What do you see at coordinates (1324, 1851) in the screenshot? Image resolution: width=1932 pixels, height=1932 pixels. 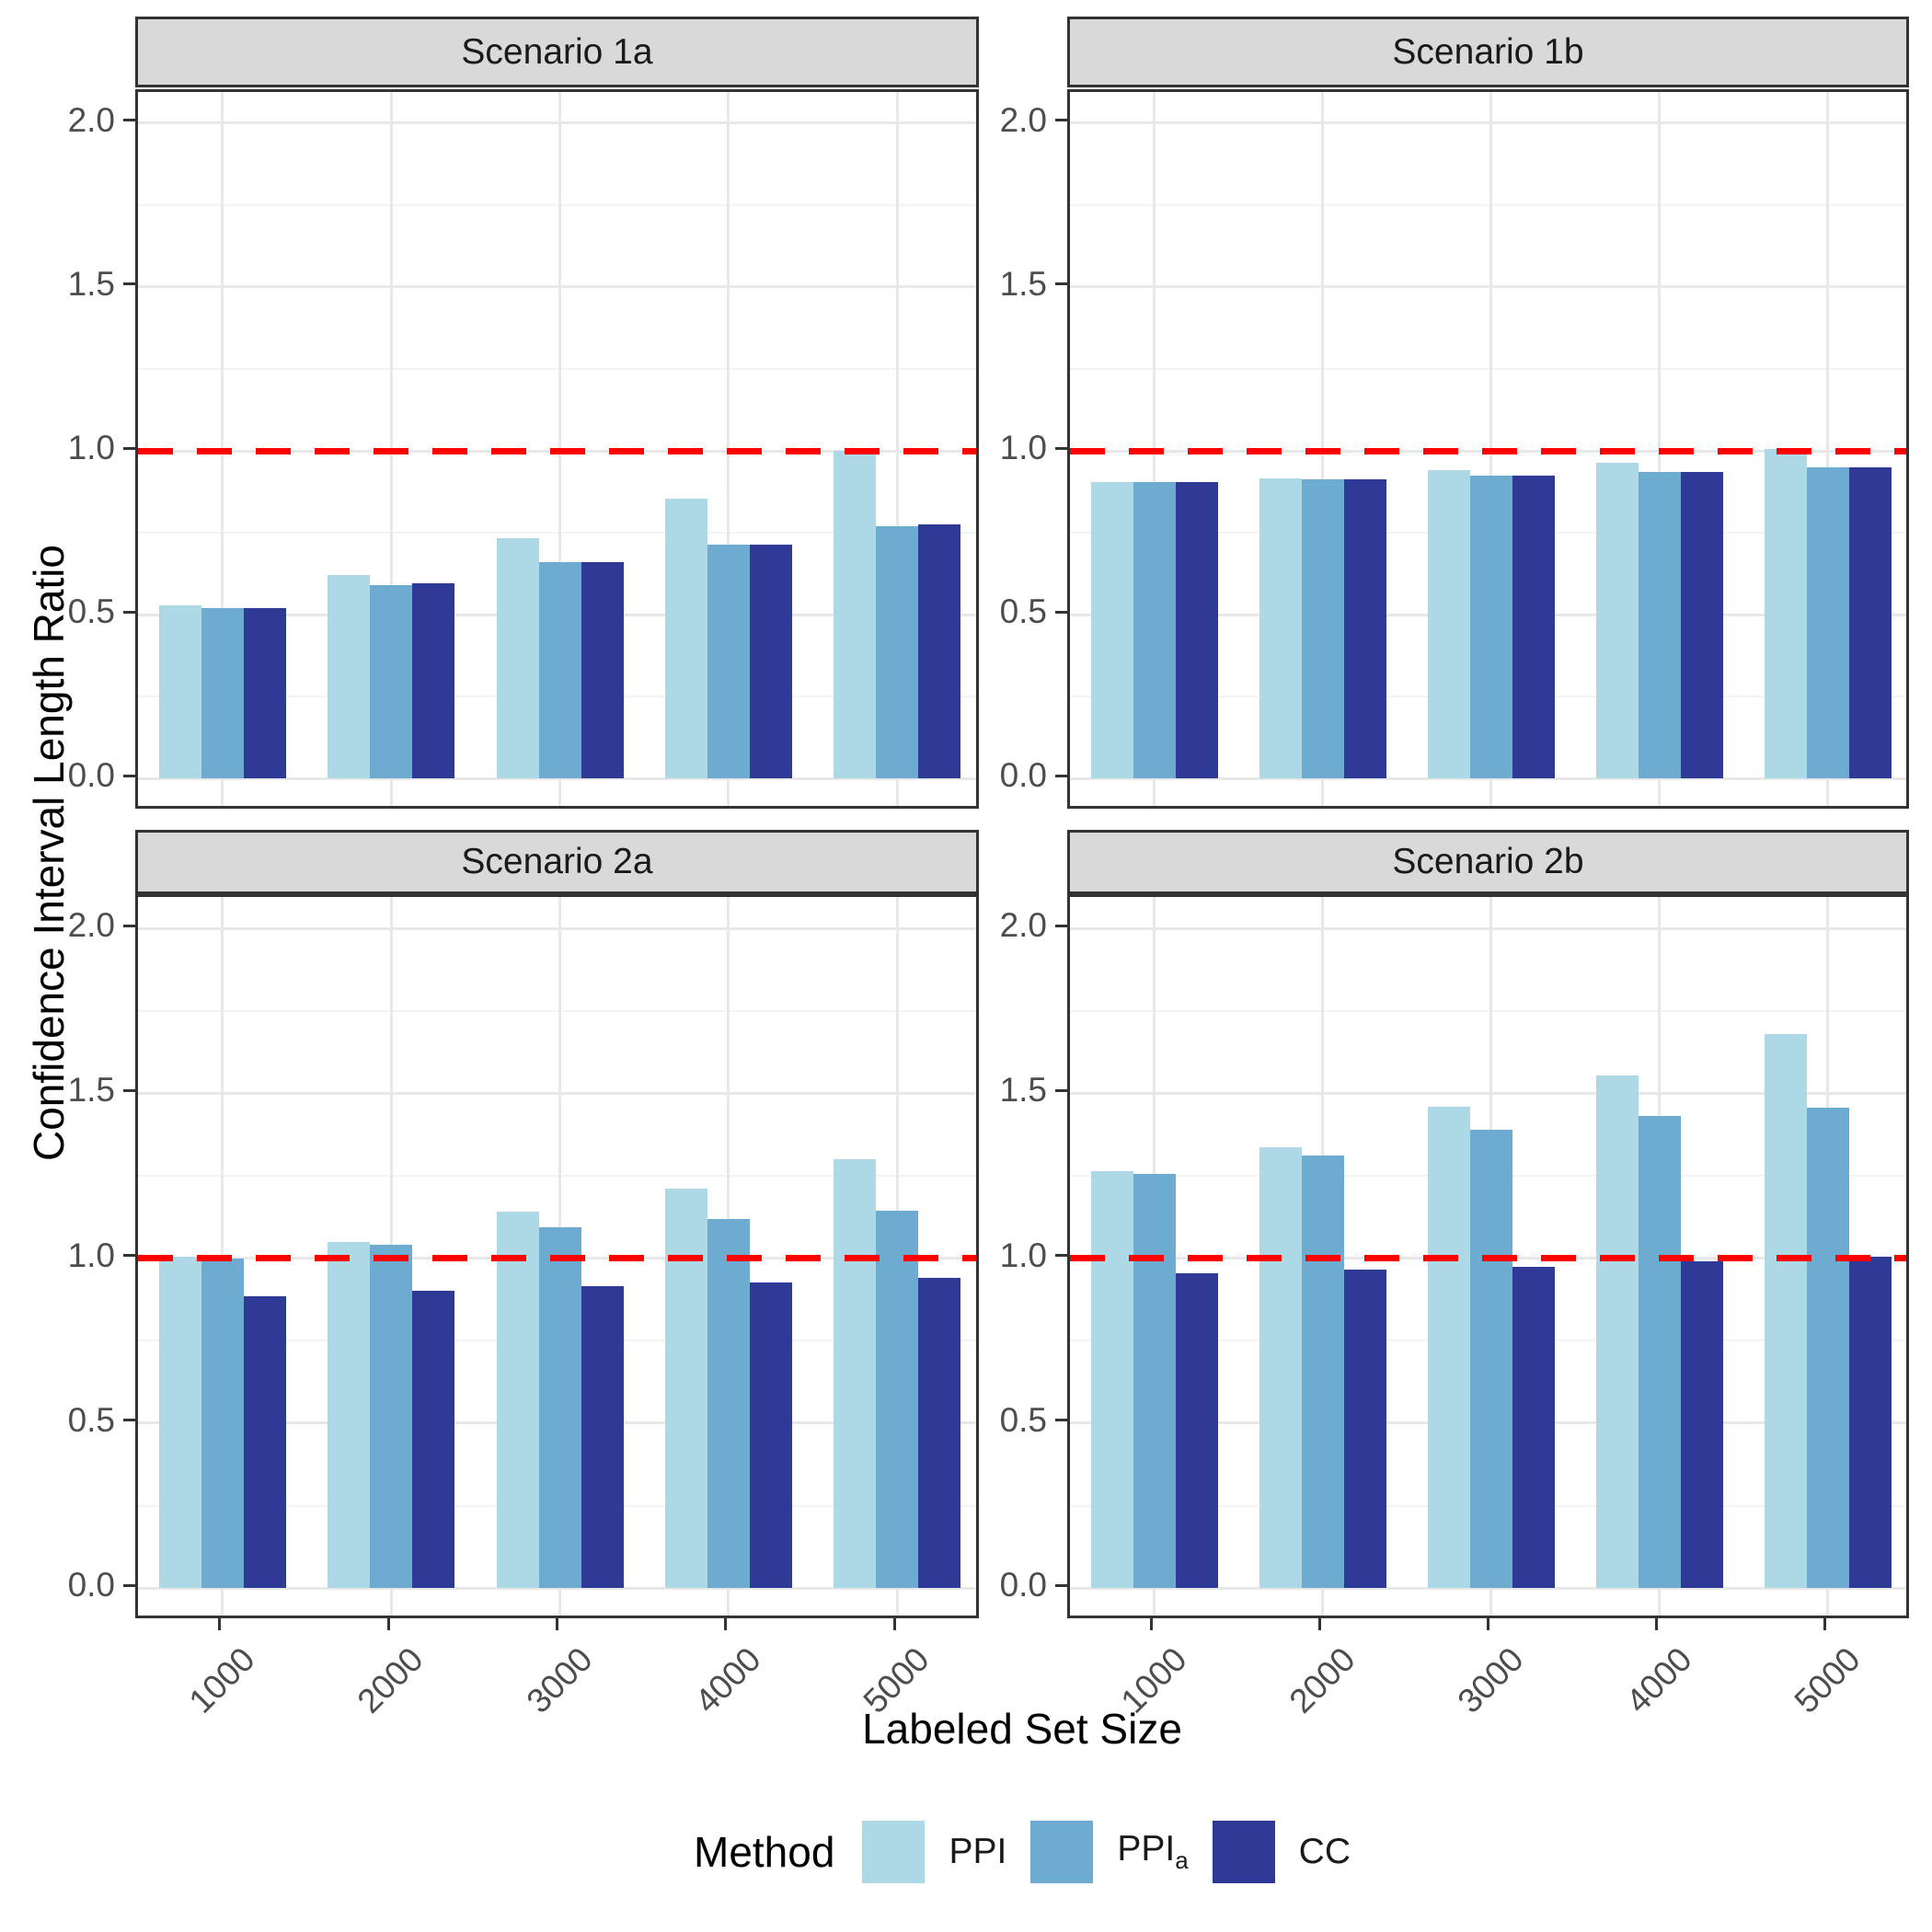 I see `legend-label-CC: CC` at bounding box center [1324, 1851].